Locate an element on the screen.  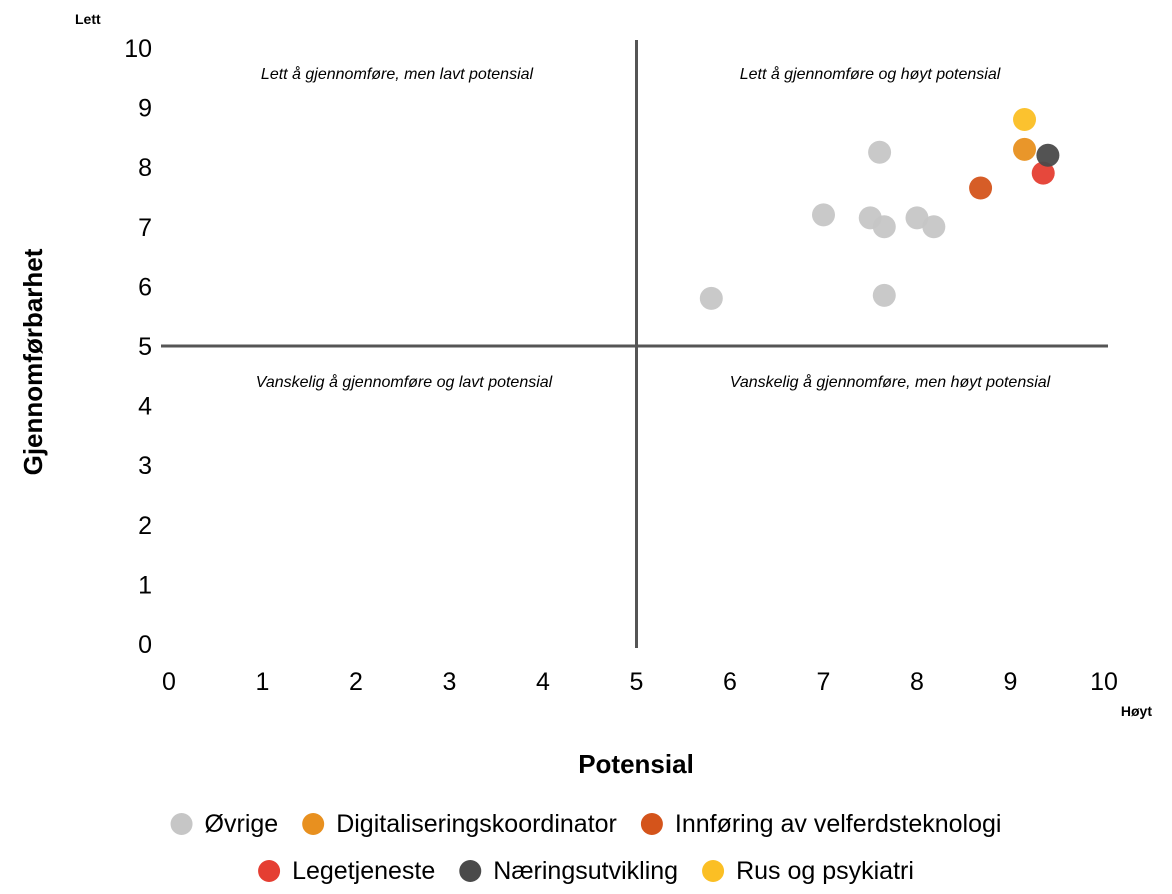
x-tick-label: 10 is located at coordinates (1104, 682).